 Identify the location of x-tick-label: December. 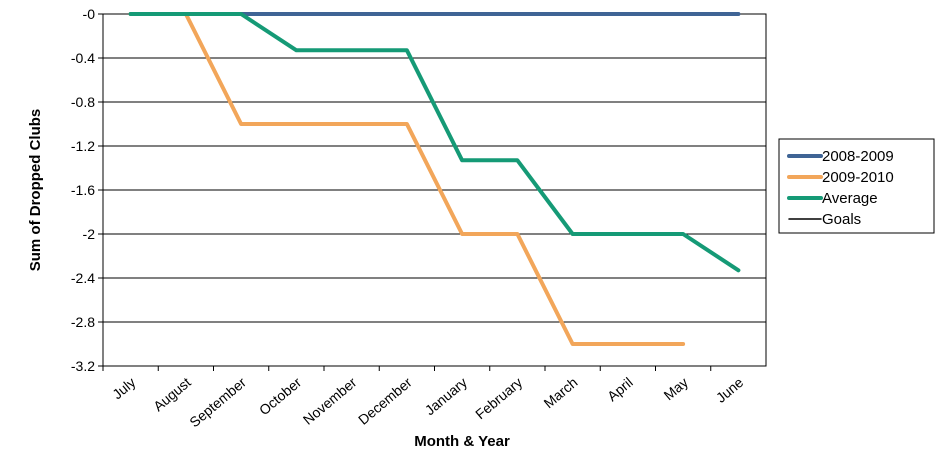
(385, 401).